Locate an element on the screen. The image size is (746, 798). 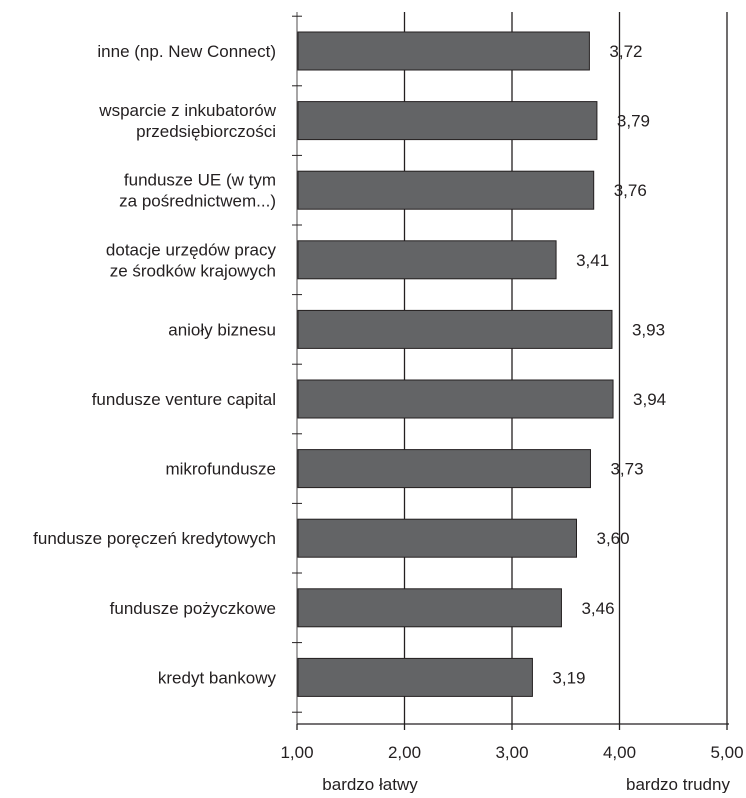
category-label: inne (np. New Connect) is located at coordinates (186, 51).